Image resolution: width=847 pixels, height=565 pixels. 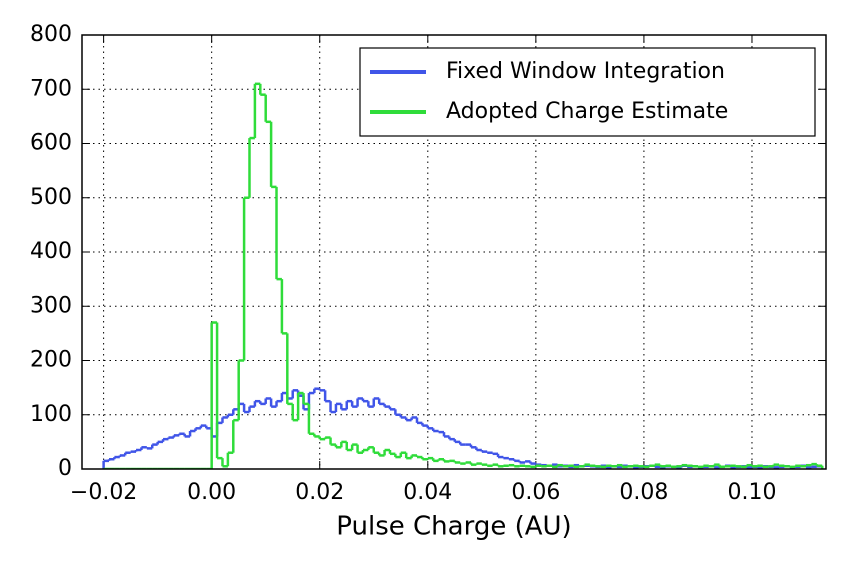 I want to click on legend-box, so click(x=587, y=92).